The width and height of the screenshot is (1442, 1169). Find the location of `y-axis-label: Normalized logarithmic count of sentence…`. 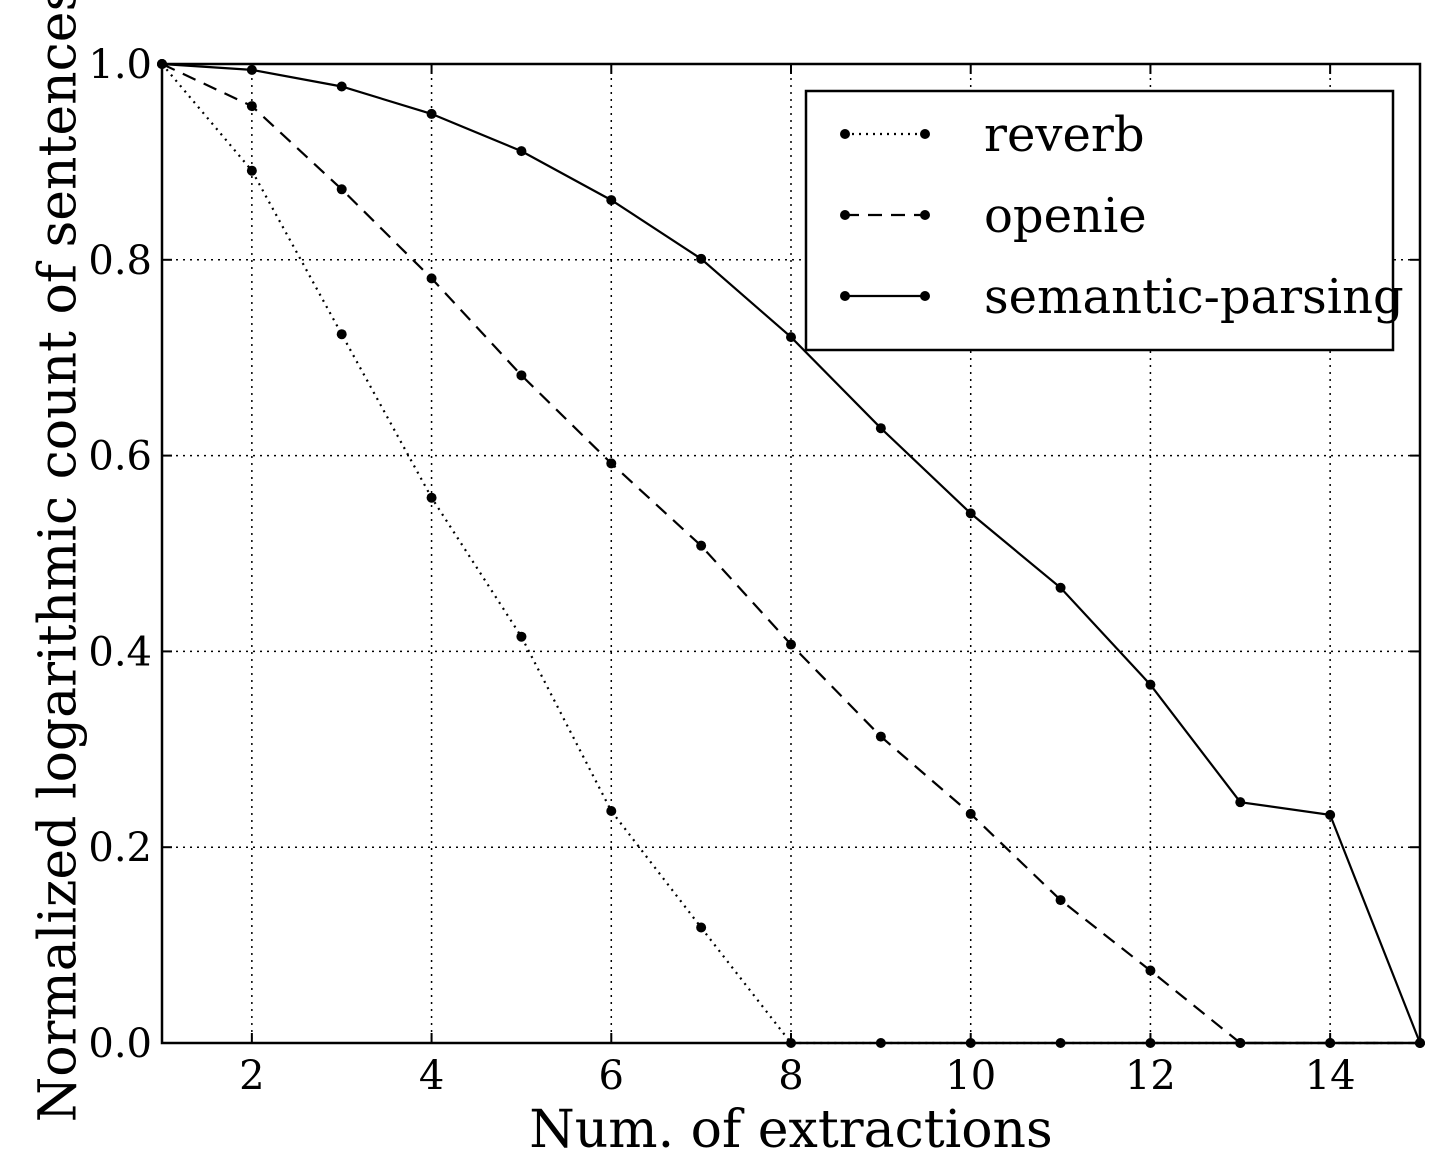

y-axis-label: Normalized logarithmic count of sentence… is located at coordinates (59, 561).